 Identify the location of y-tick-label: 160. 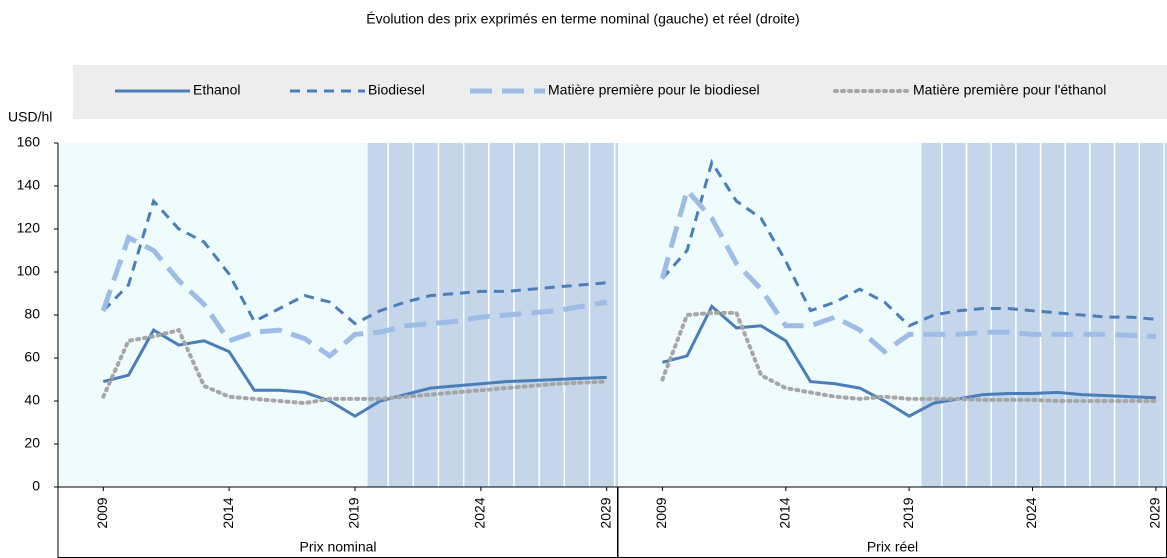
(29, 142).